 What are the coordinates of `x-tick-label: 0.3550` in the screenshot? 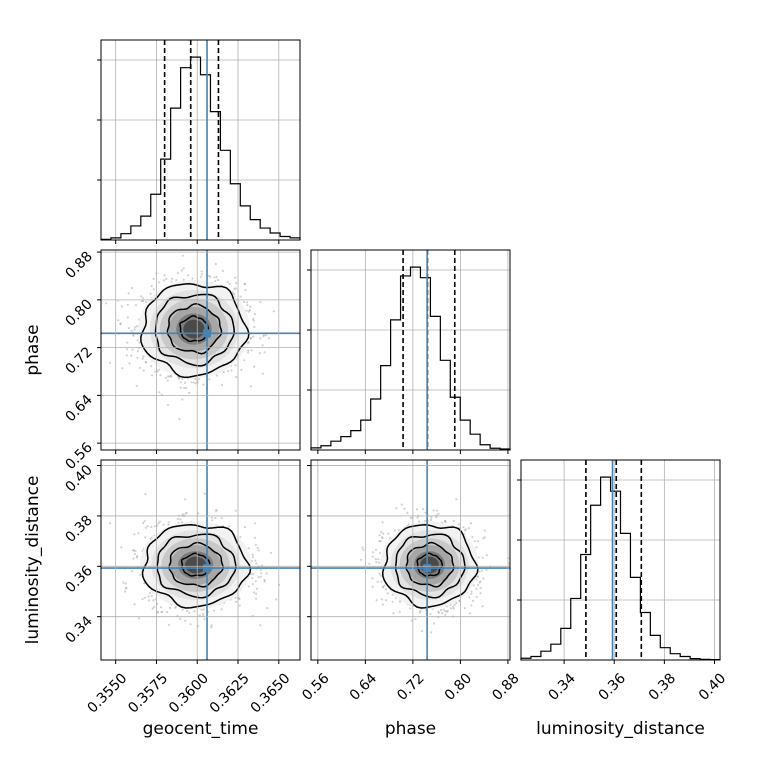 It's located at (107, 693).